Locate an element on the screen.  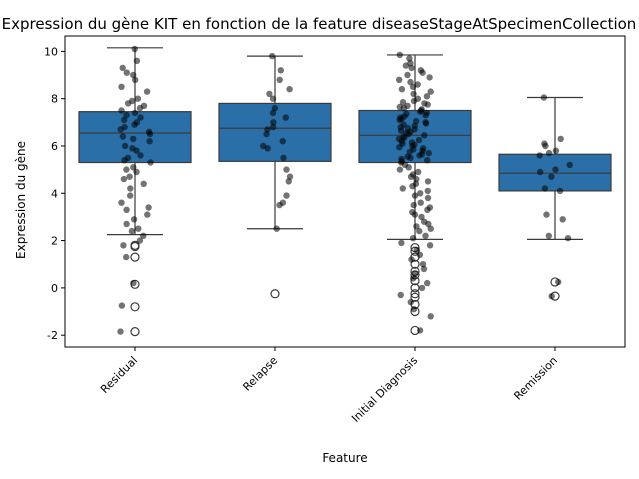
x-tick-label: Remission is located at coordinates (535, 378).